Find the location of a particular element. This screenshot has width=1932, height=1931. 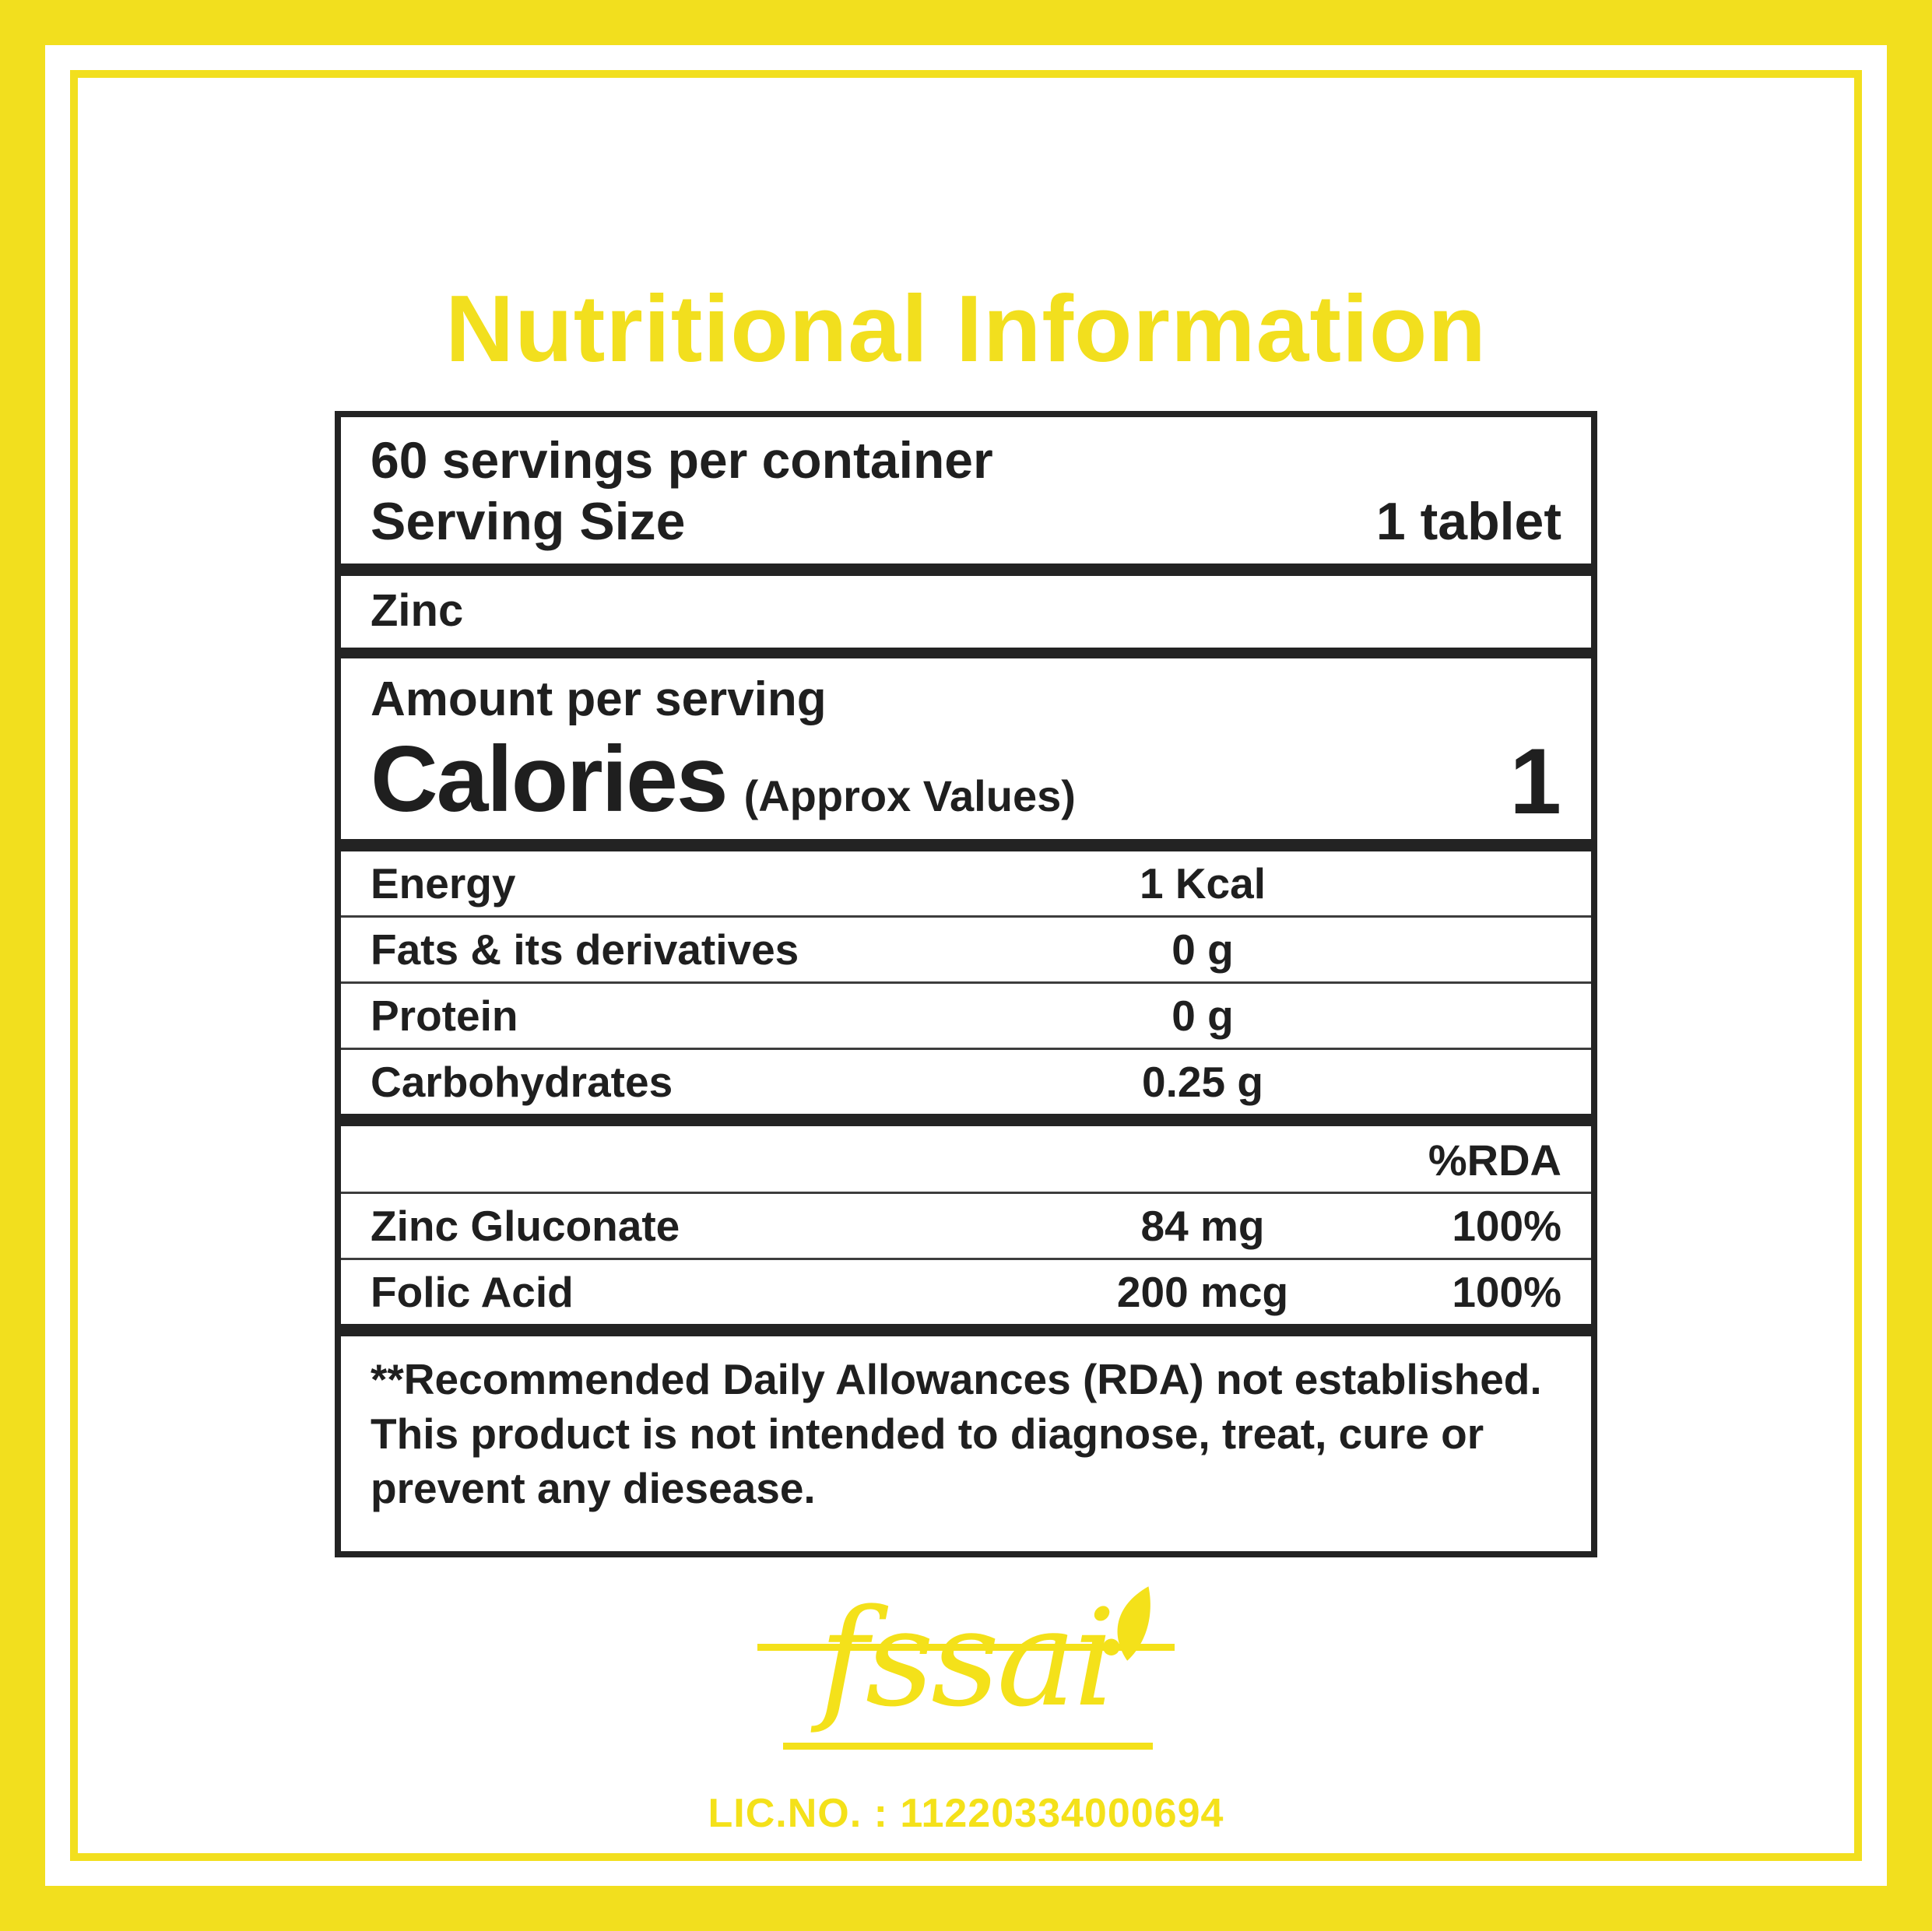

product-name: Zinc is located at coordinates (417, 611).